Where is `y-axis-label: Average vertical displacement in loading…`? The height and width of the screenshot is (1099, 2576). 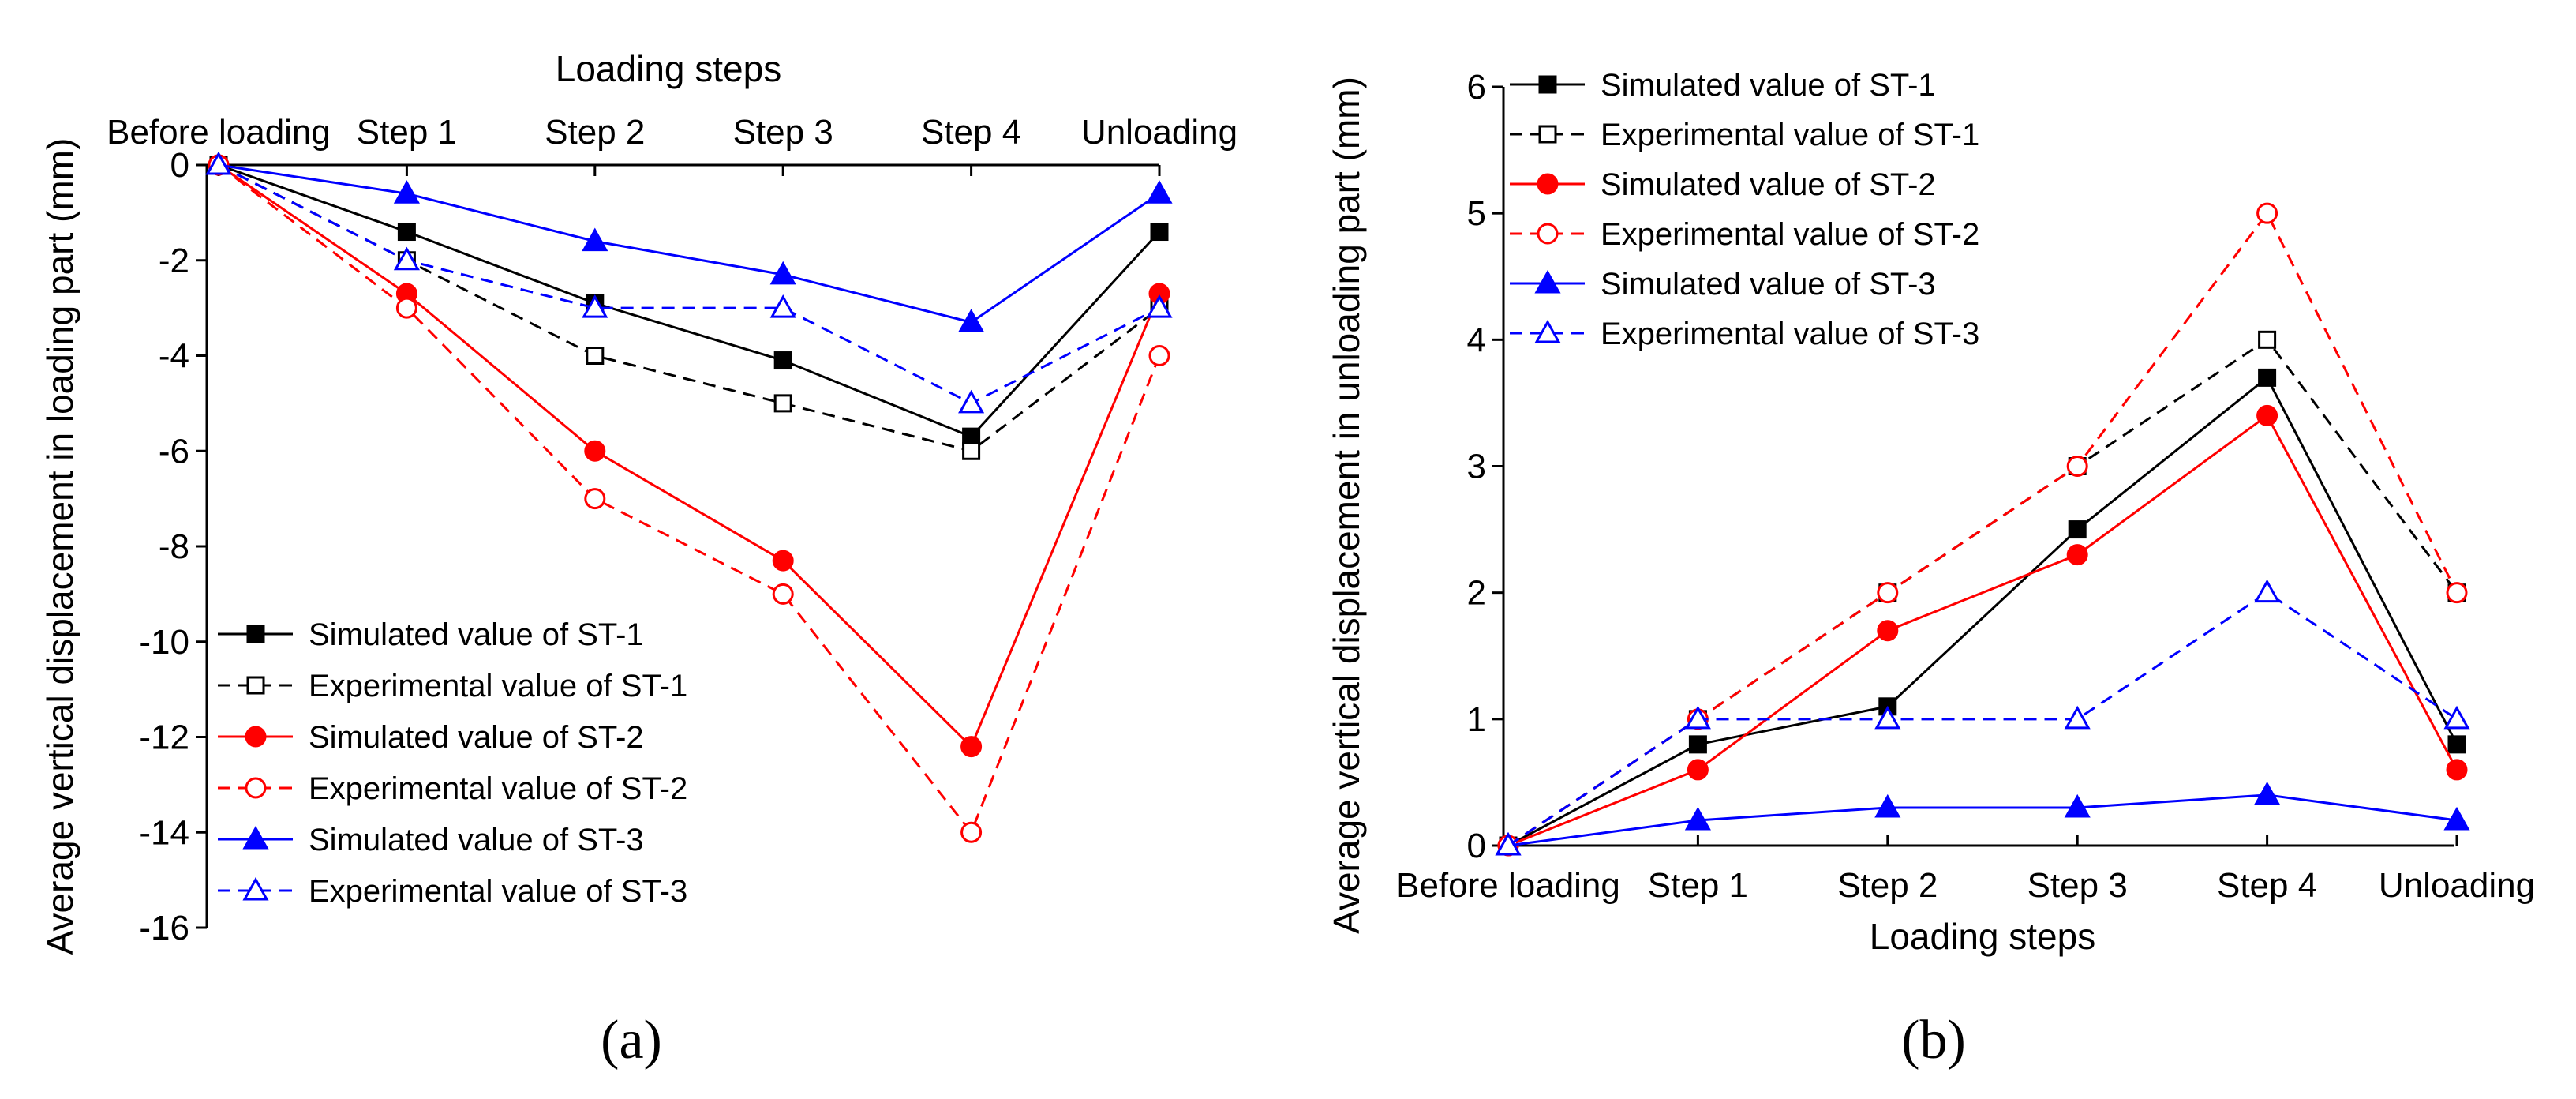 y-axis-label: Average vertical displacement in loading… is located at coordinates (59, 546).